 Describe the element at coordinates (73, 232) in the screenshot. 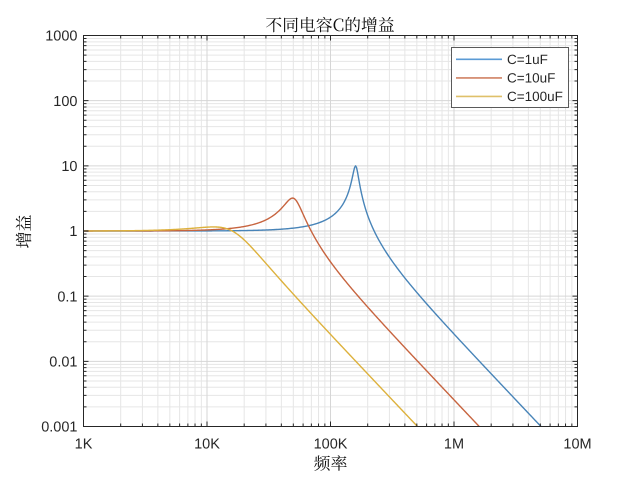

I see `svg-text: 1` at that location.